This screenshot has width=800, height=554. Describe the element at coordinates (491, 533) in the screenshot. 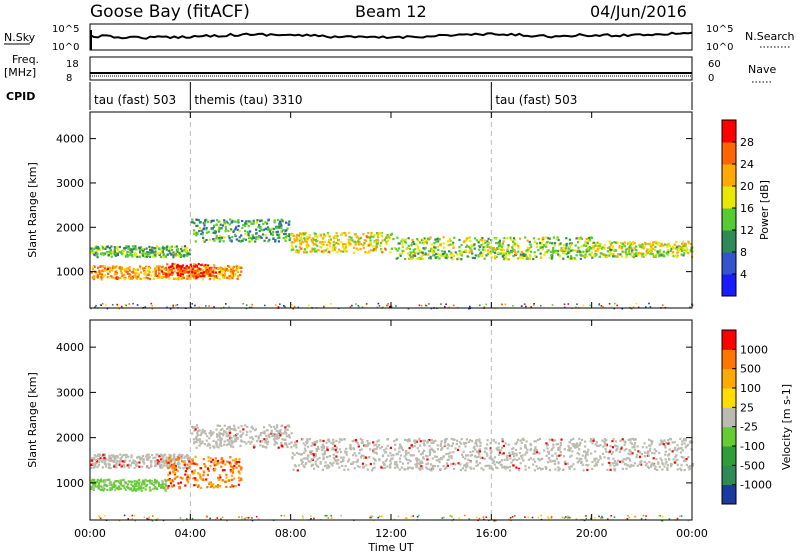

I see `x-tick-label: 16:00` at that location.